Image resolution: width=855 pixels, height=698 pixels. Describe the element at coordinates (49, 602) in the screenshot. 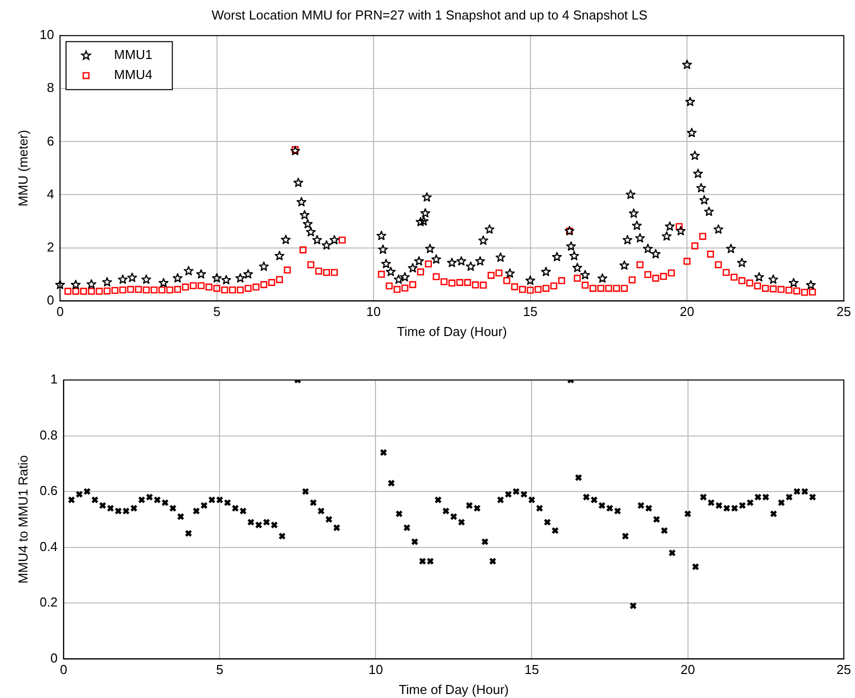

I see `y-tick-label: 0.2` at that location.